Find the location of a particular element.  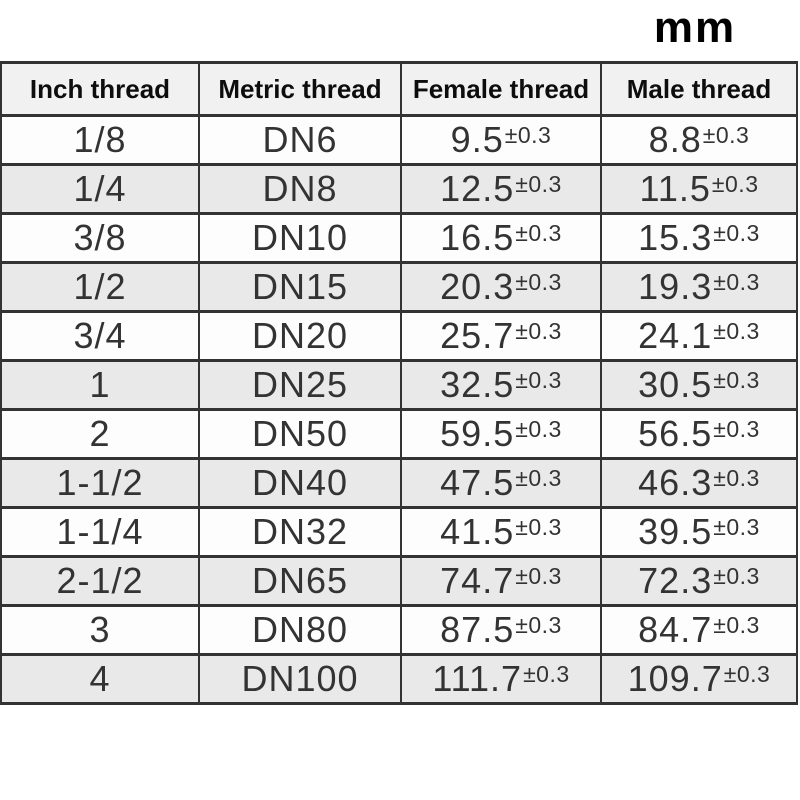

table-row: 4 DN100 111.7±0.3 109.7±0.3 is located at coordinates (399, 679).